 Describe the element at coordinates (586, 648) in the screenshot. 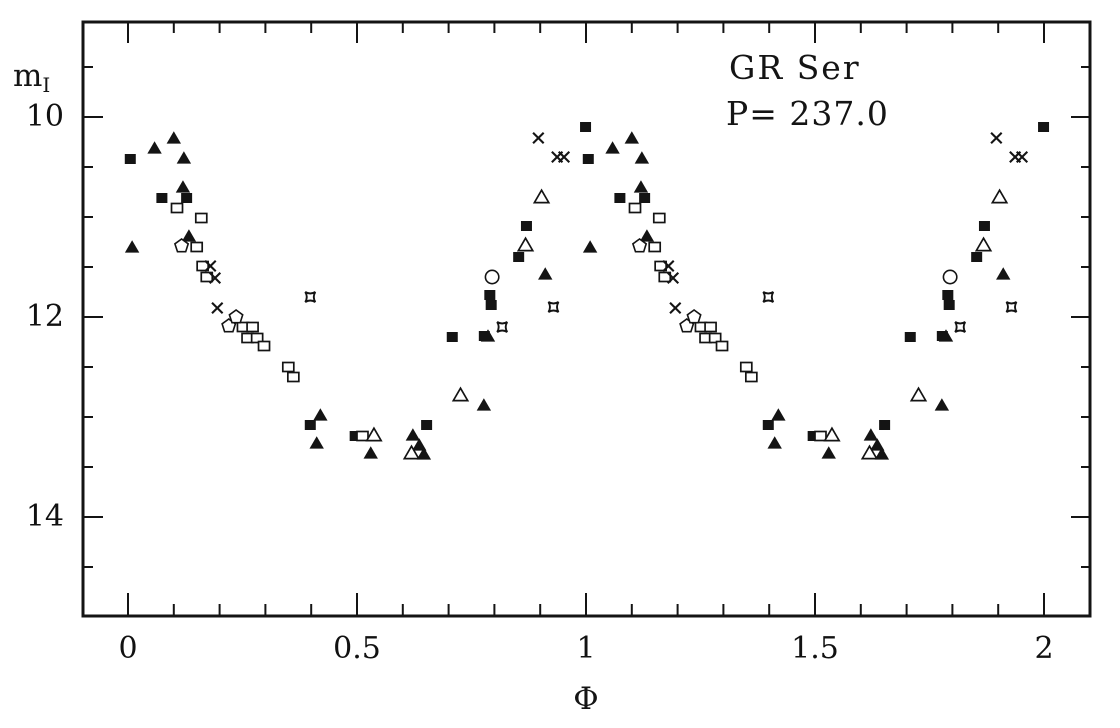

I see `x-tick-label: 1` at that location.